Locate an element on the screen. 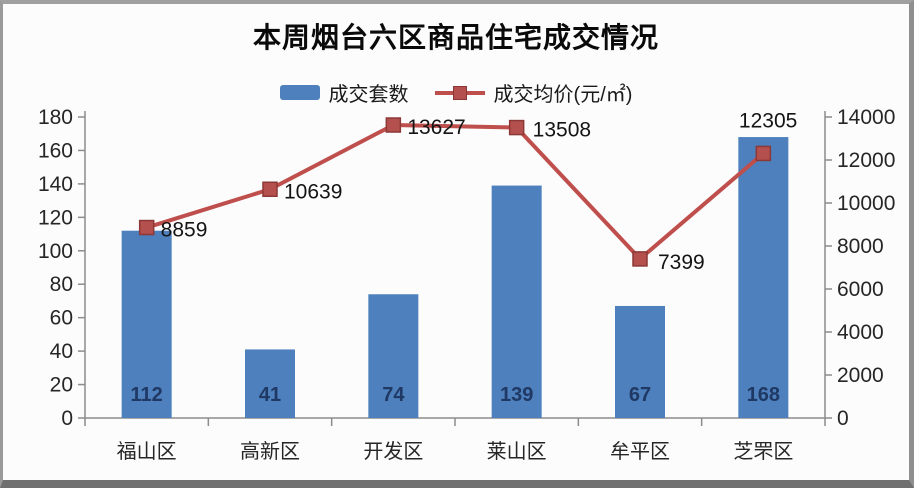  left-axis-tick-label: 80 is located at coordinates (61, 284).